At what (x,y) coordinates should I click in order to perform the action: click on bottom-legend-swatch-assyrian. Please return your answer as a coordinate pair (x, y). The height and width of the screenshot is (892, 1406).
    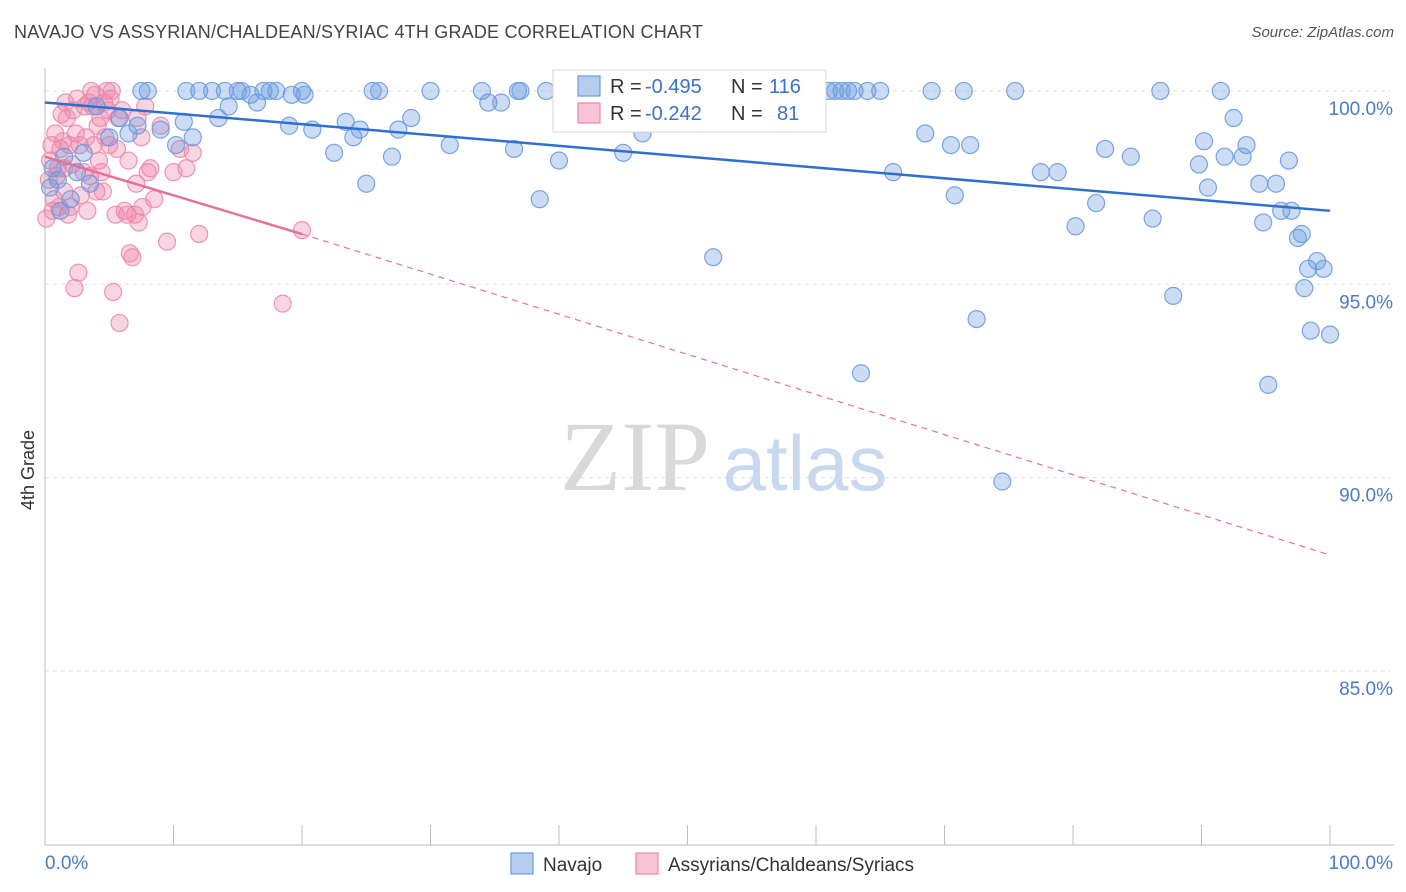
    Looking at the image, I should click on (647, 863).